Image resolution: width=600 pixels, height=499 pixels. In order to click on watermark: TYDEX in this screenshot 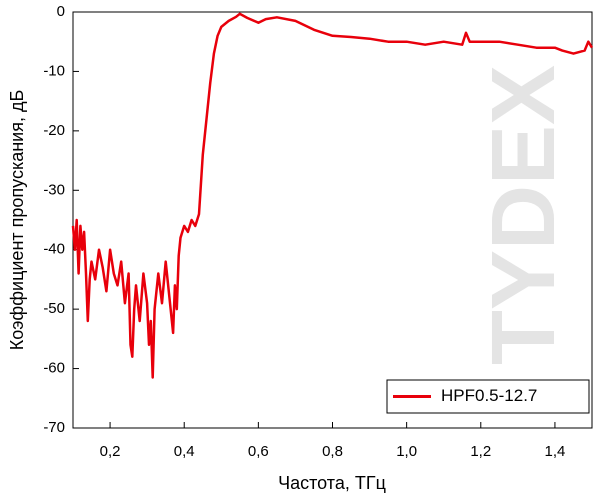, I will do `click(524, 215)`.